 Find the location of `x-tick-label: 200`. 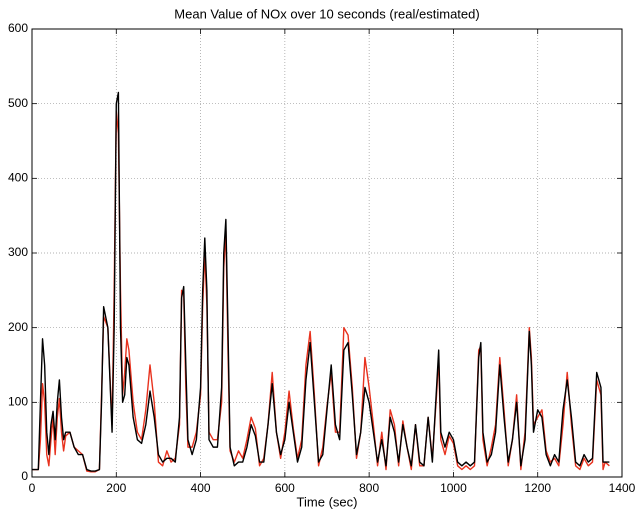

x-tick-label: 200 is located at coordinates (116, 488).